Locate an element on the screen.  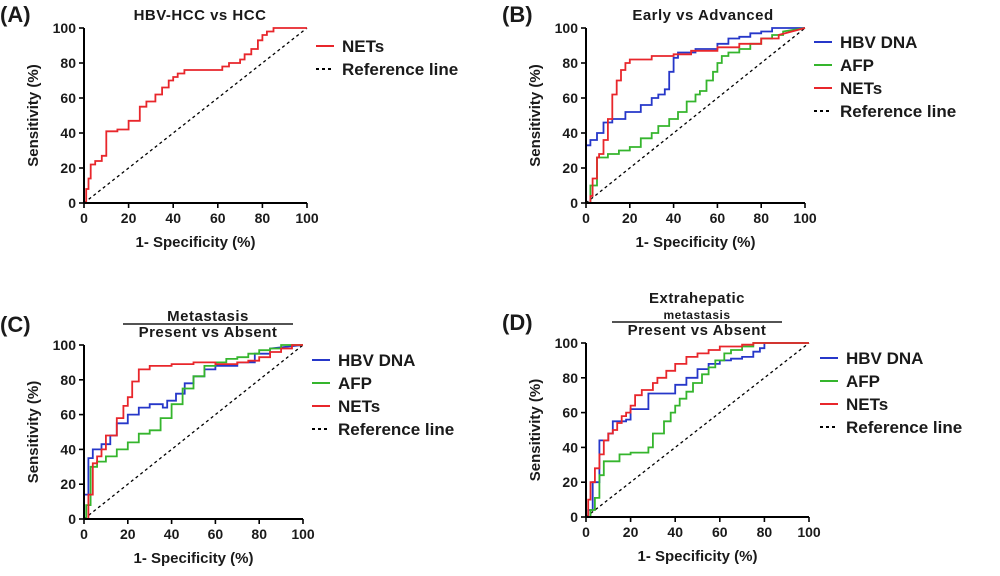
chart-title: HBV-HCC vs HCC is located at coordinates (200, 15).